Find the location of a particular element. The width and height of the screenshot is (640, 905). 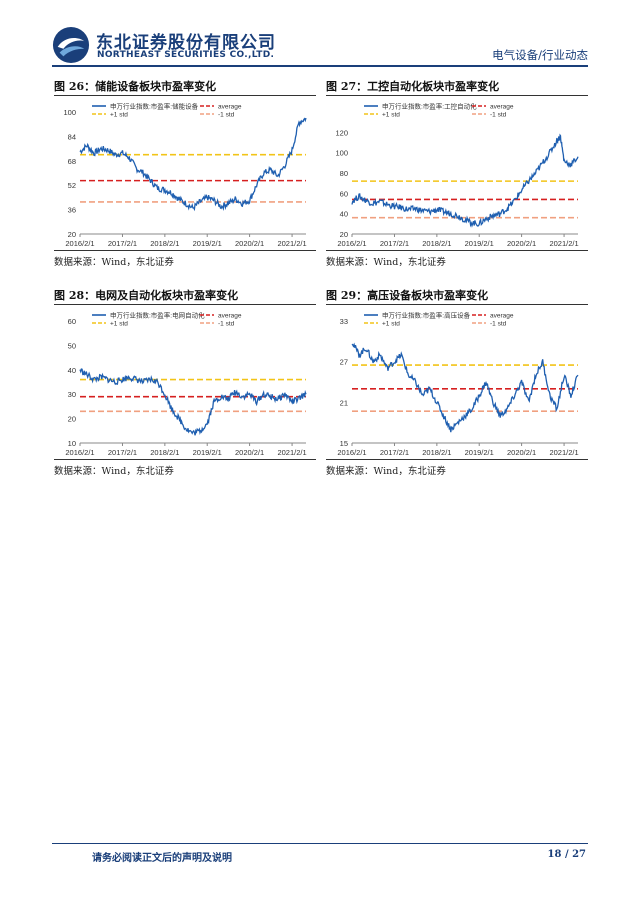

y-tick-label: 33 is located at coordinates (344, 321).